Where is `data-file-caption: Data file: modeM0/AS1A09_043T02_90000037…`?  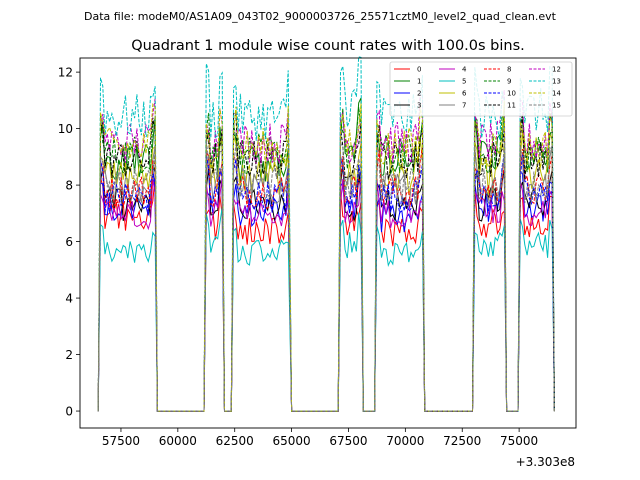
data-file-caption: Data file: modeM0/AS1A09_043T02_90000037… is located at coordinates (320, 16).